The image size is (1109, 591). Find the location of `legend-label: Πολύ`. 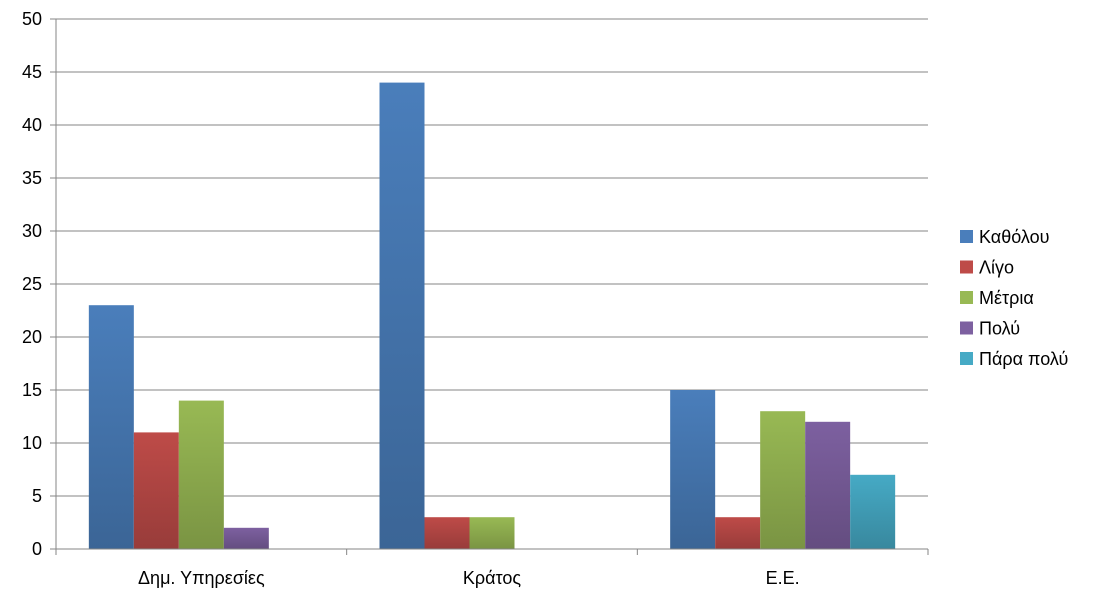

legend-label: Πολύ is located at coordinates (999, 329).